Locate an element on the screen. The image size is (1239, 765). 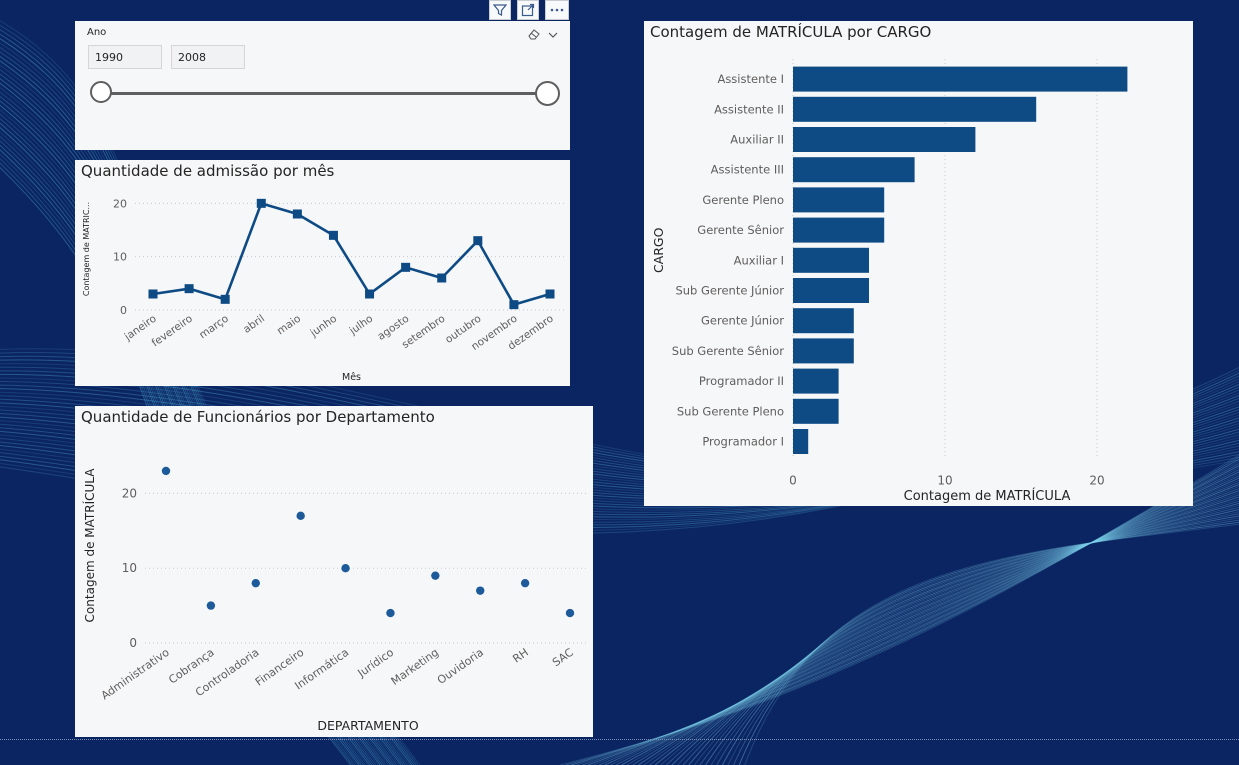
scatter-xtick-label: RH is located at coordinates (520, 656).